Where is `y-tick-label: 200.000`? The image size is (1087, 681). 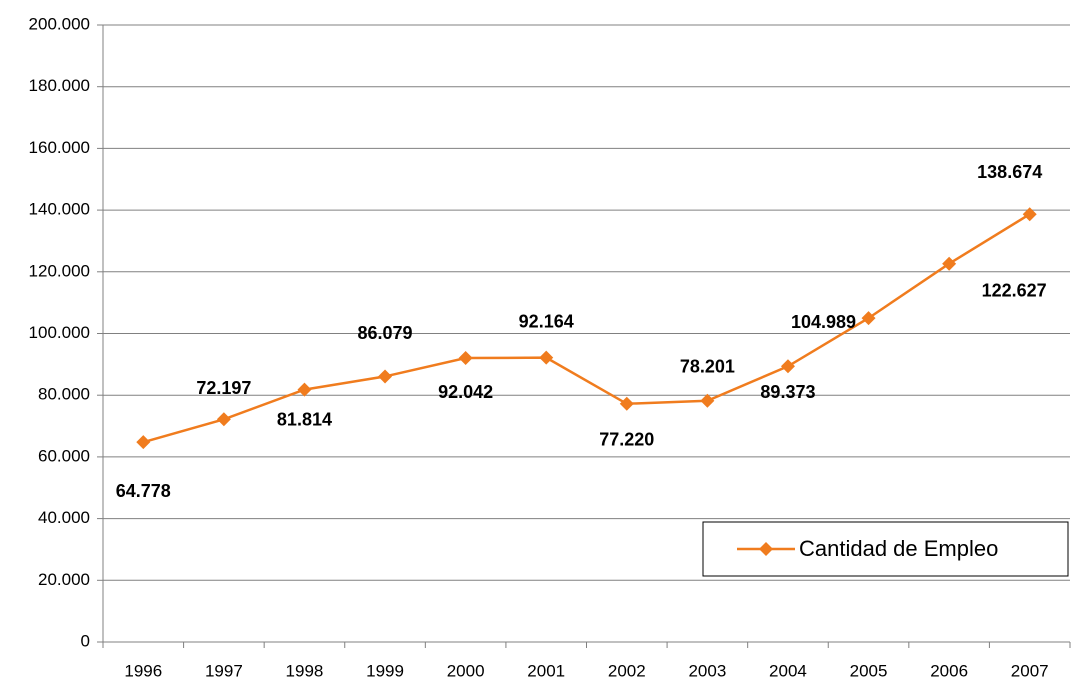
y-tick-label: 200.000 is located at coordinates (59, 23).